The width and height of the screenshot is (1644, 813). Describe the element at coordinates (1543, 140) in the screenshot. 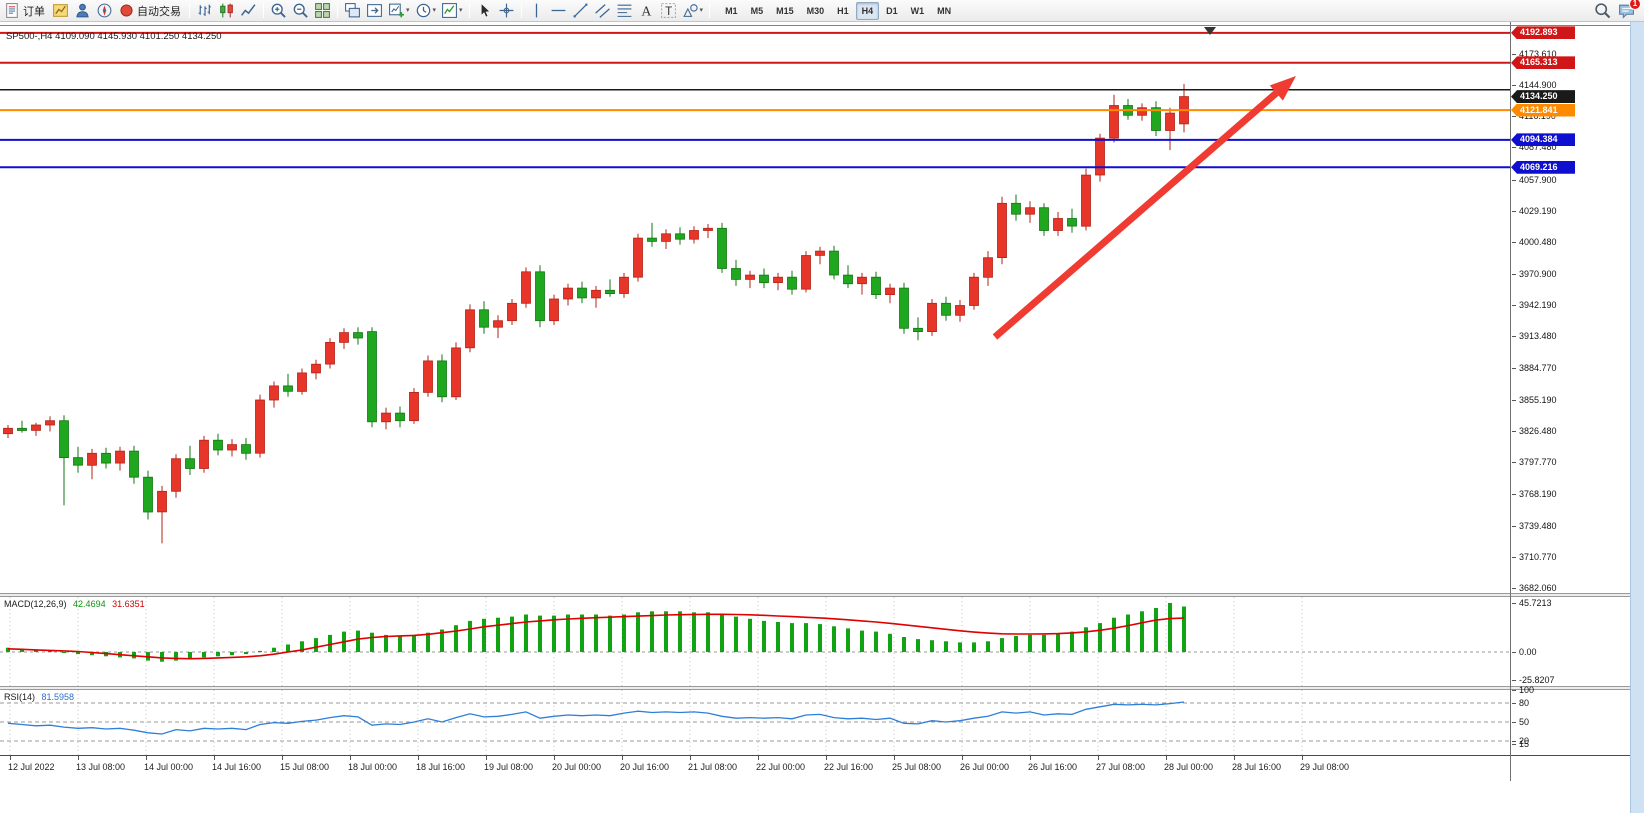

I see `price-level-tag: 4094.384` at that location.